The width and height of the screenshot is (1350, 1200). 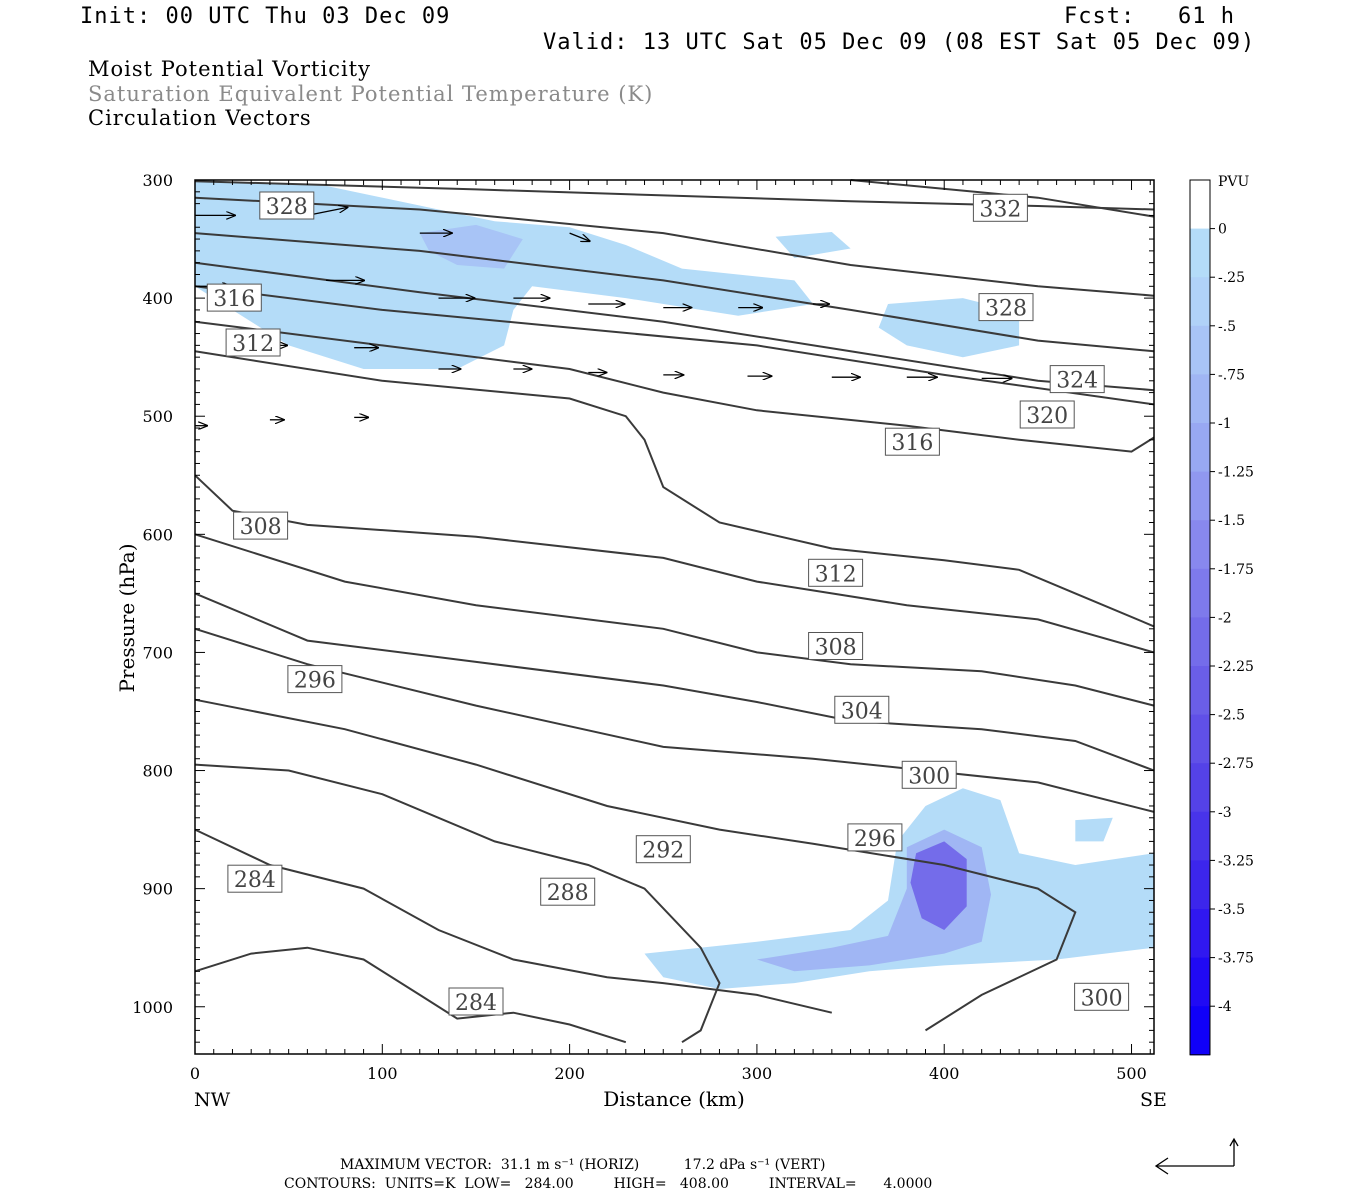 I want to click on colorbar-label: -1, so click(x=1225, y=424).